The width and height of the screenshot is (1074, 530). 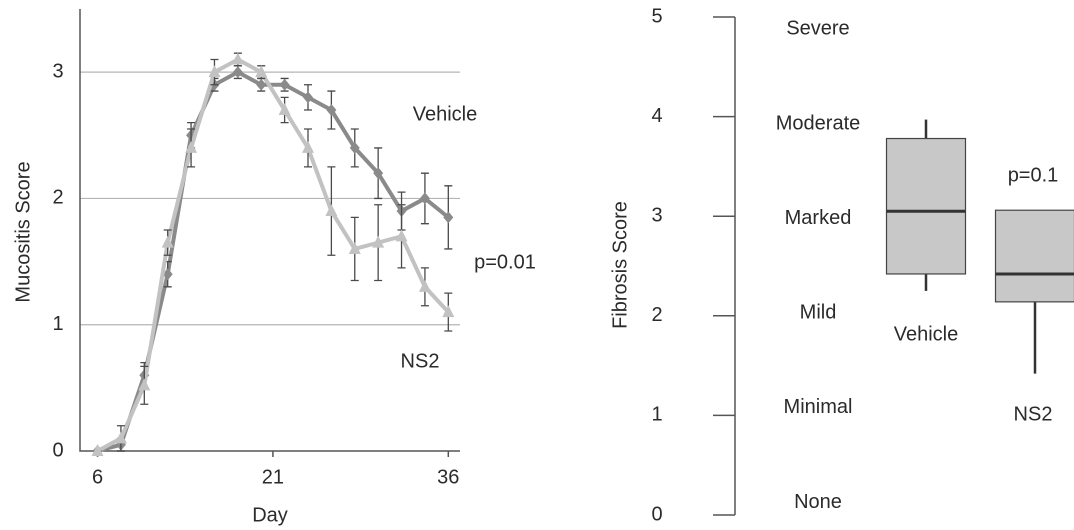 I want to click on x-tick-label: 21, so click(x=273, y=477).